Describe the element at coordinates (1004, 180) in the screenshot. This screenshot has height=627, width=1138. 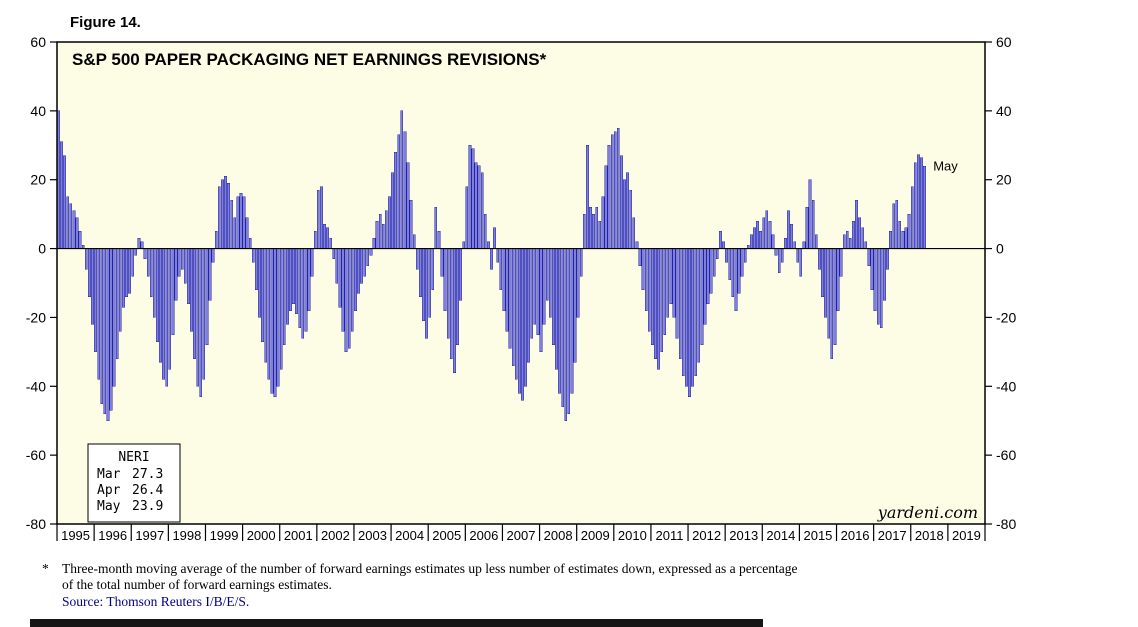
I see `y-tick-label: 20` at that location.